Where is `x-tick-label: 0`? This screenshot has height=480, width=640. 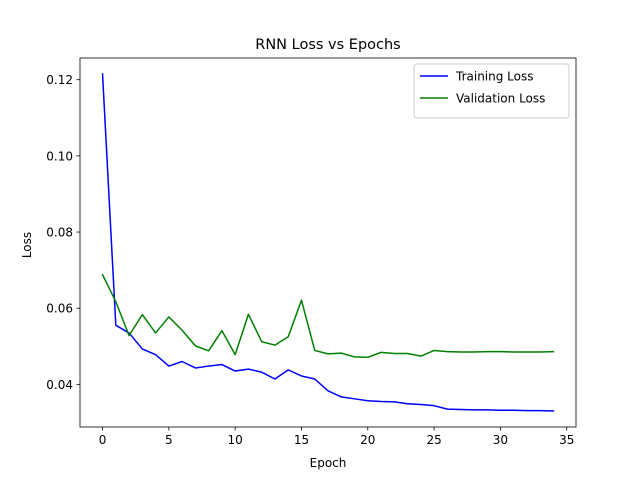 x-tick-label: 0 is located at coordinates (103, 440).